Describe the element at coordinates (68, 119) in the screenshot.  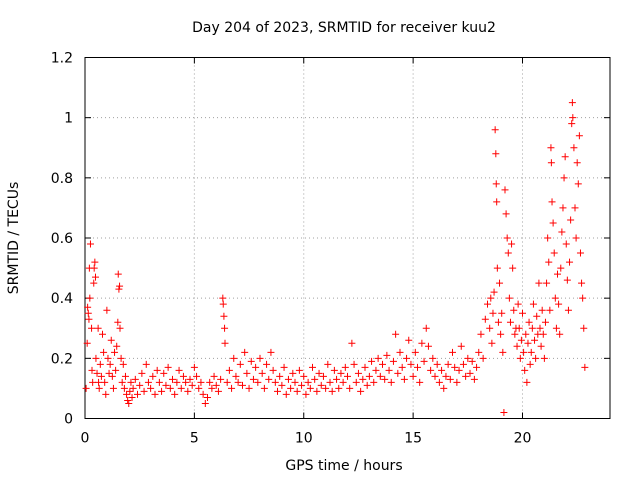
I see `y-tick-label: 1` at that location.